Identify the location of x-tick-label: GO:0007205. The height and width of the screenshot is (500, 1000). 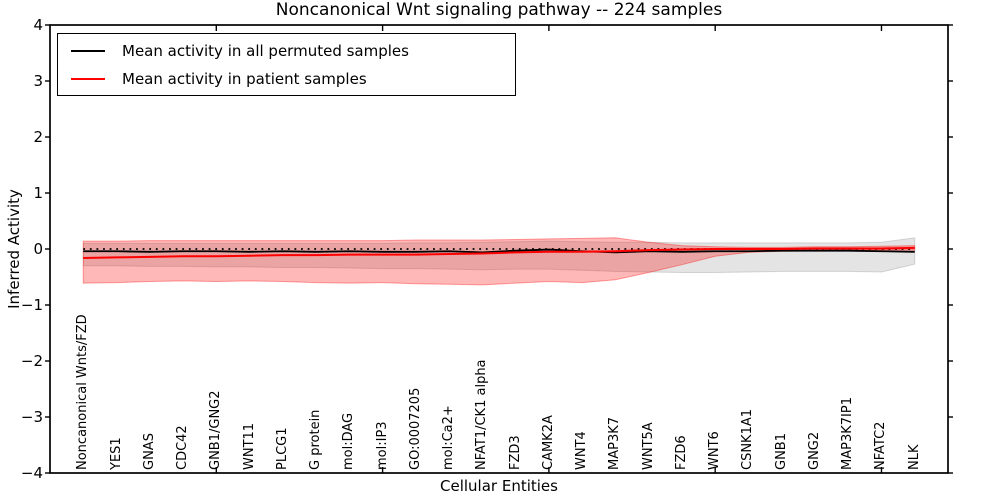
(415, 428).